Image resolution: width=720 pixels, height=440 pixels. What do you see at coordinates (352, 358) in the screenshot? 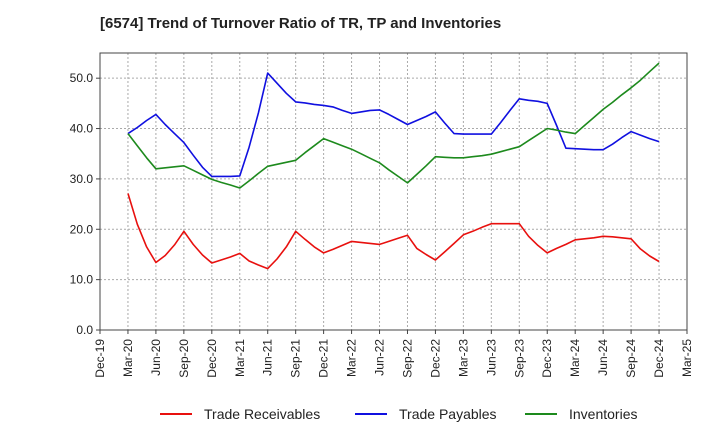
I see `x-tick-label: Mar-22` at bounding box center [352, 358].